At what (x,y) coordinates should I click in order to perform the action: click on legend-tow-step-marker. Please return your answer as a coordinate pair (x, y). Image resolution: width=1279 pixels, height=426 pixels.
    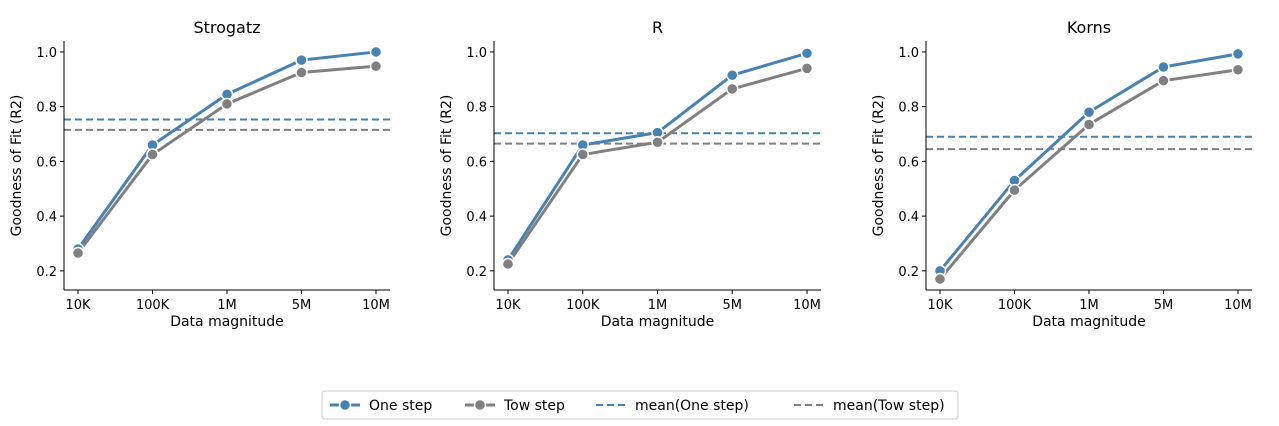
    Looking at the image, I should click on (480, 405).